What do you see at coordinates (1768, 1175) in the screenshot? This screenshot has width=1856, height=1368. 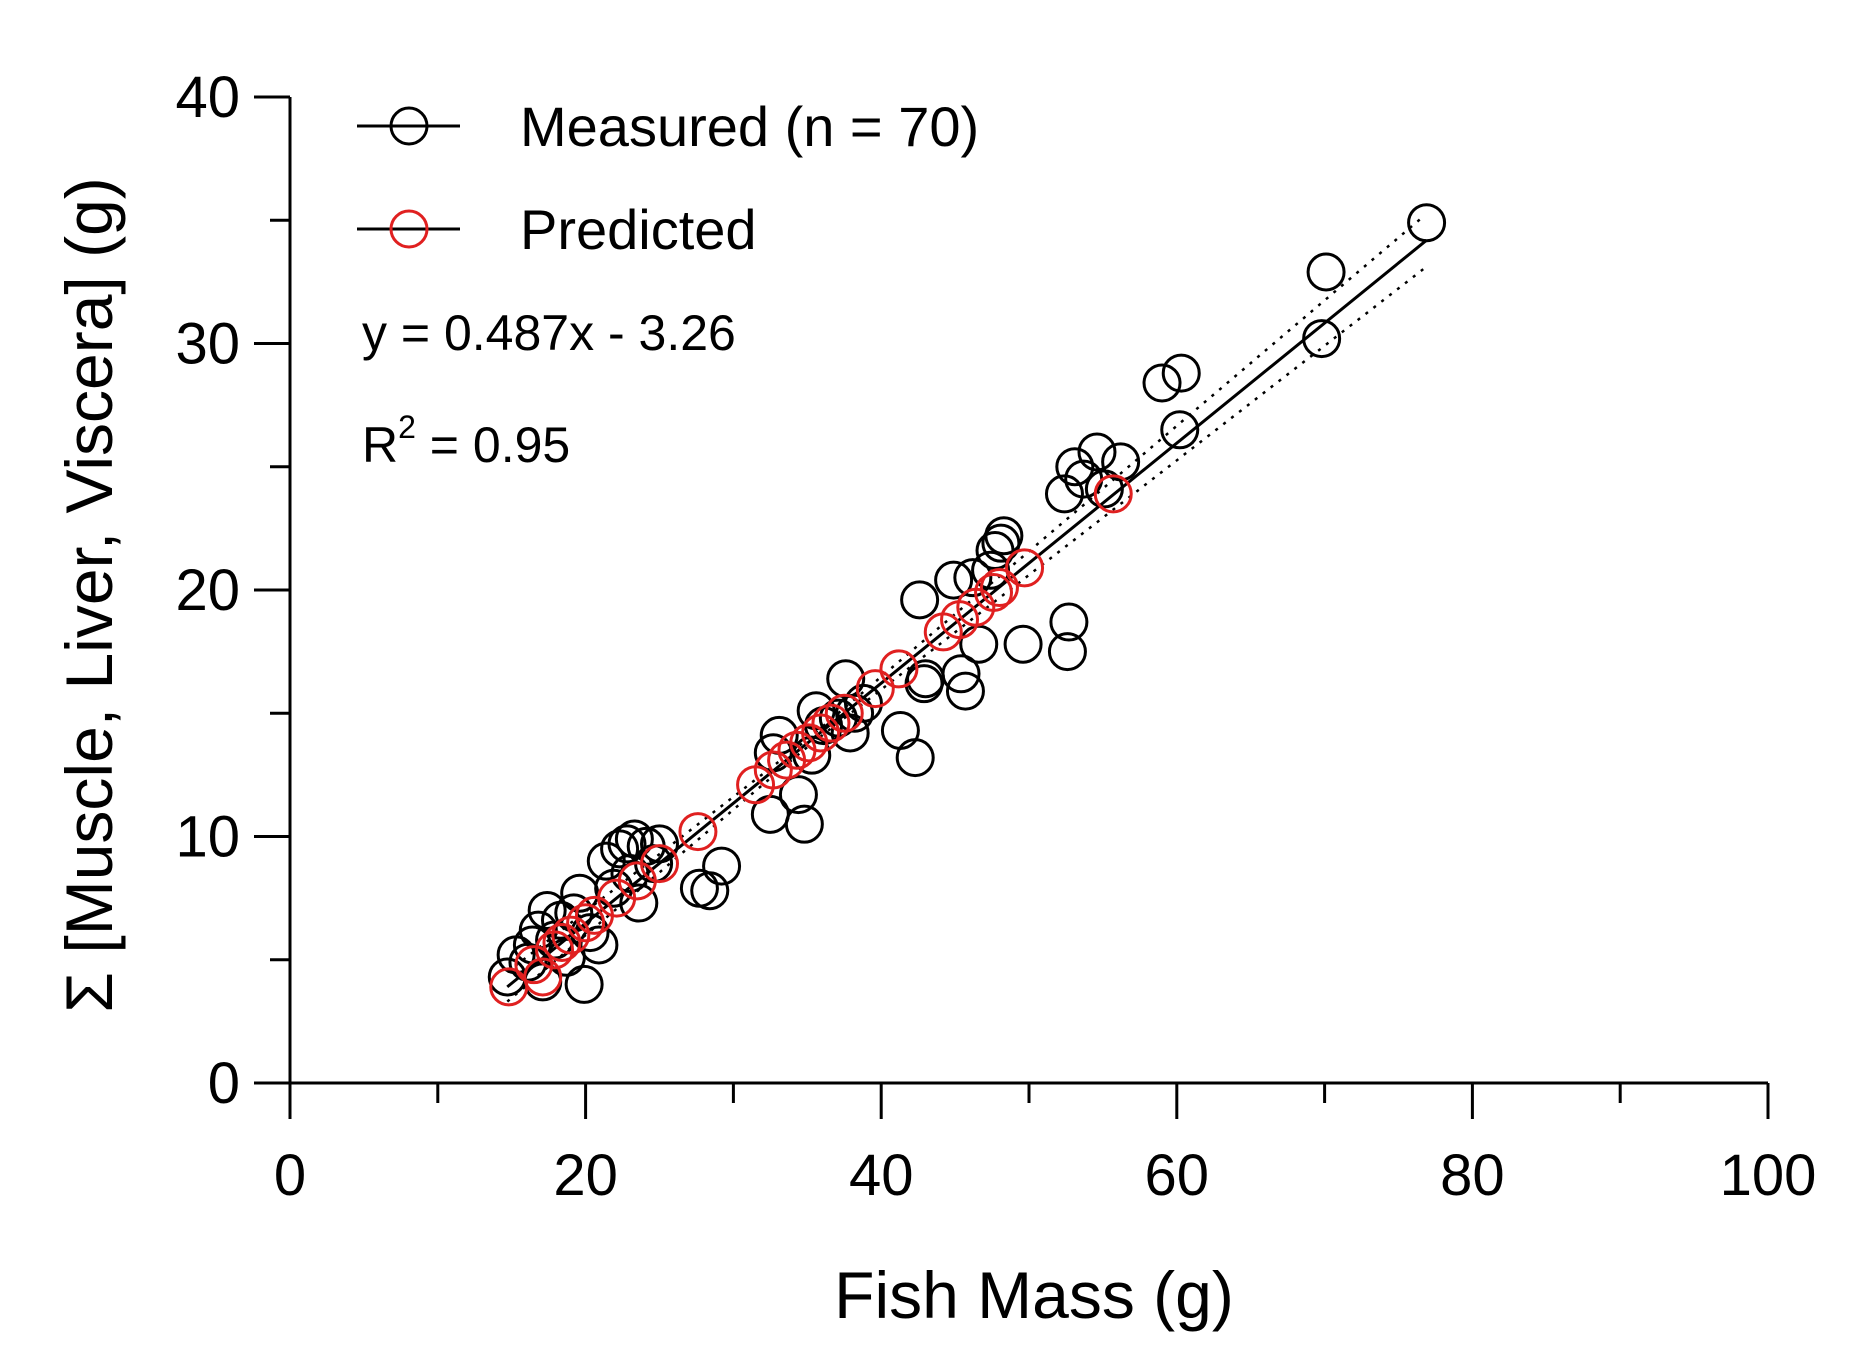 I see `x-tick-label: 100` at bounding box center [1768, 1175].